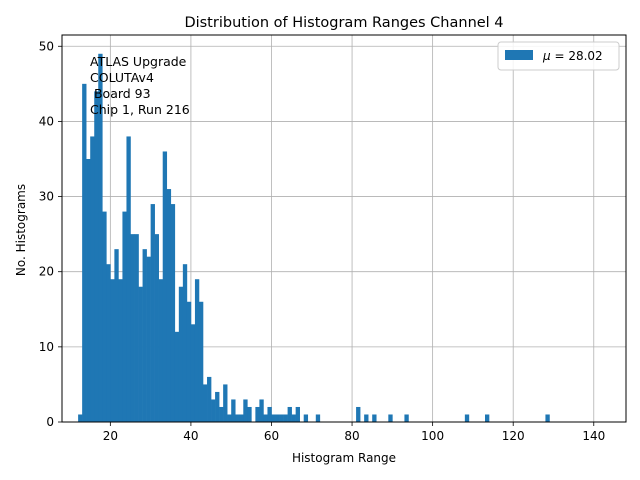 This screenshot has height=480, width=640. I want to click on y-tick-label: 40, so click(46, 121).